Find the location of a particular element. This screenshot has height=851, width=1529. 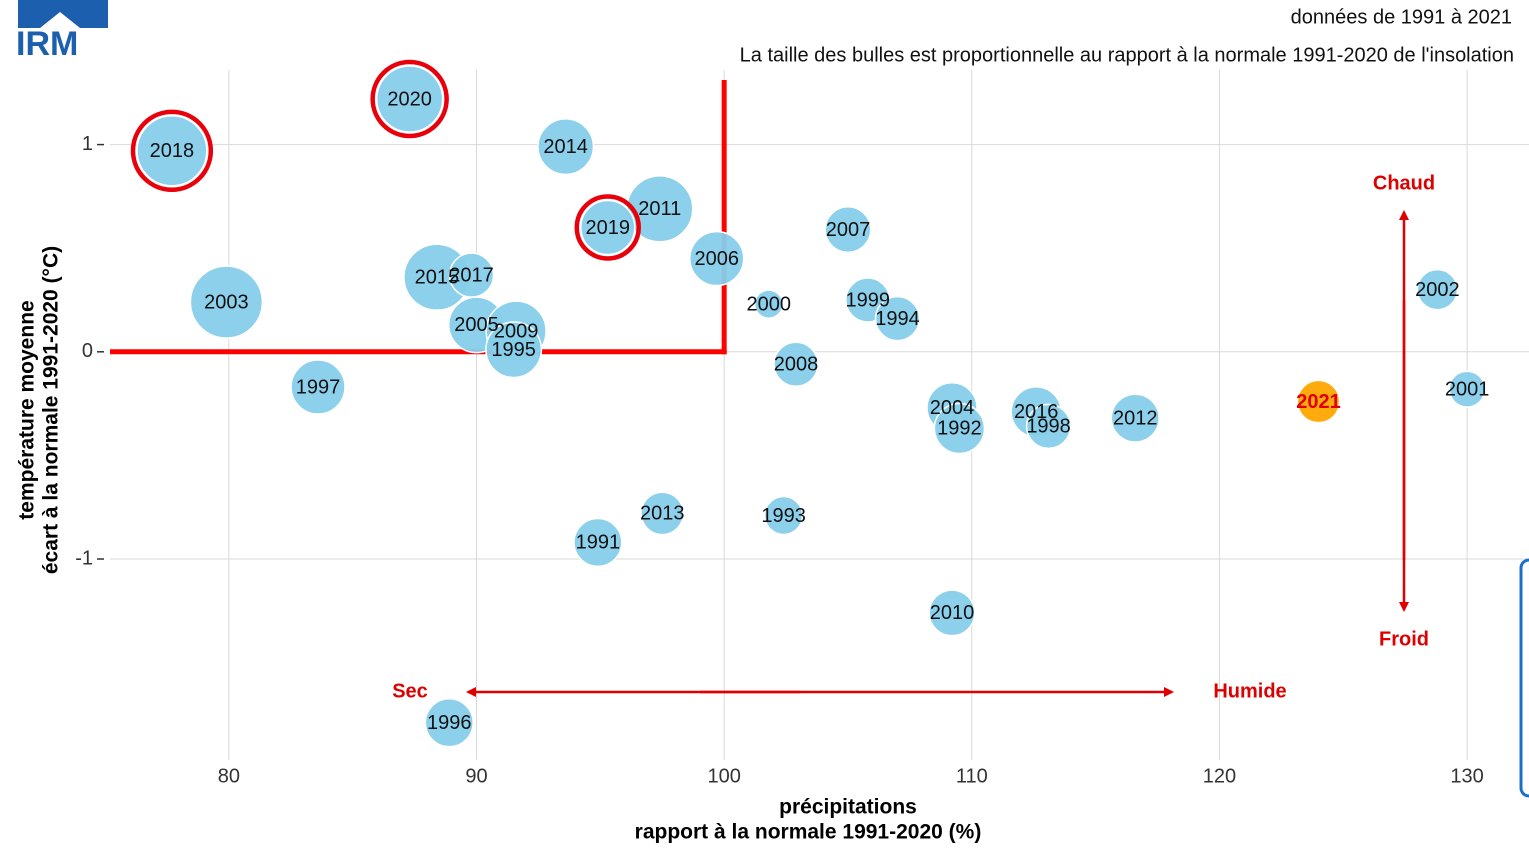

bubble-label: 2020 is located at coordinates (409, 99).